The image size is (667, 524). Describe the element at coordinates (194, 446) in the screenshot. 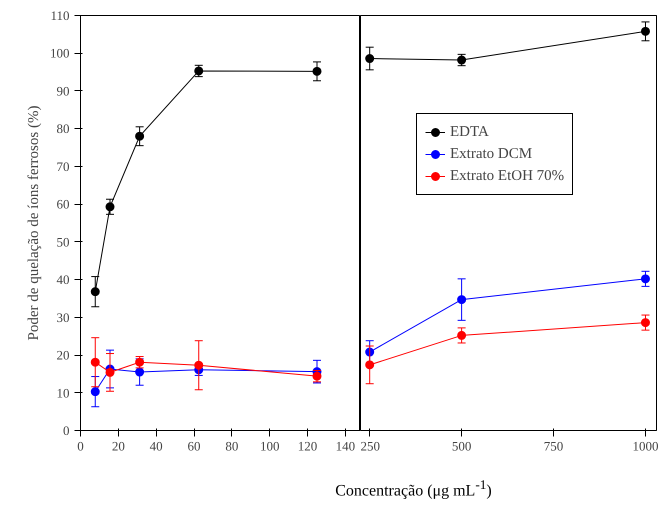

I see `x-tick-label: 60` at that location.